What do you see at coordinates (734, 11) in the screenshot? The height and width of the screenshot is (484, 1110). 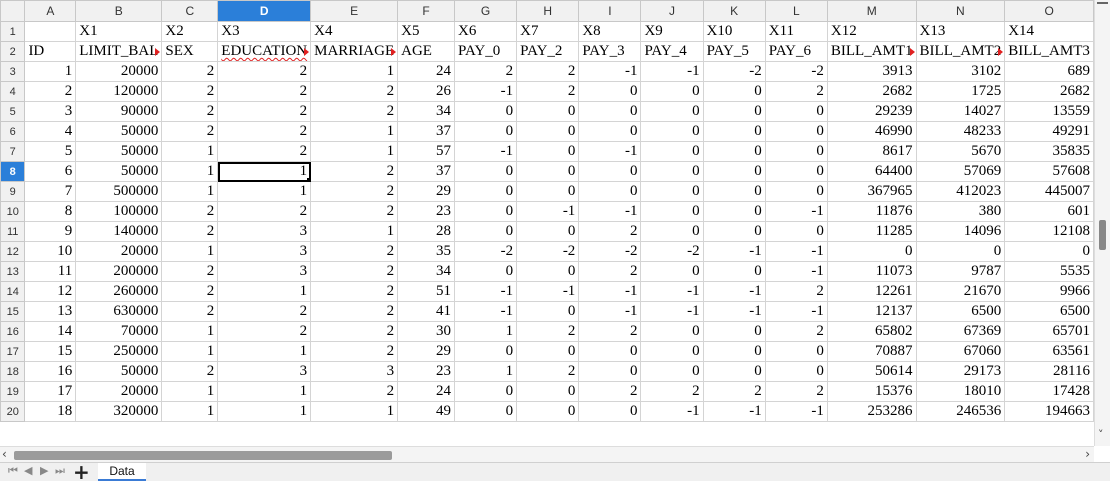 I see `column-header-k: K` at bounding box center [734, 11].